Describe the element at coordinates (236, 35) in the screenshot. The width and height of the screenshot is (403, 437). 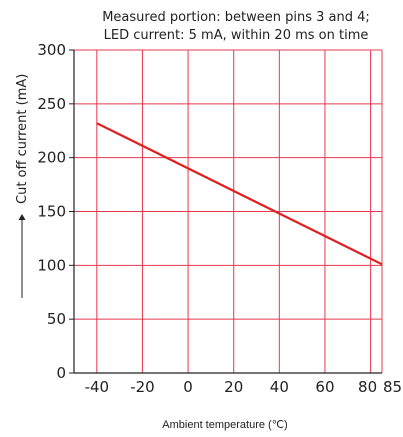
I see `annotation-line-2: LED current: 5 mA, within 20 ms on time` at that location.